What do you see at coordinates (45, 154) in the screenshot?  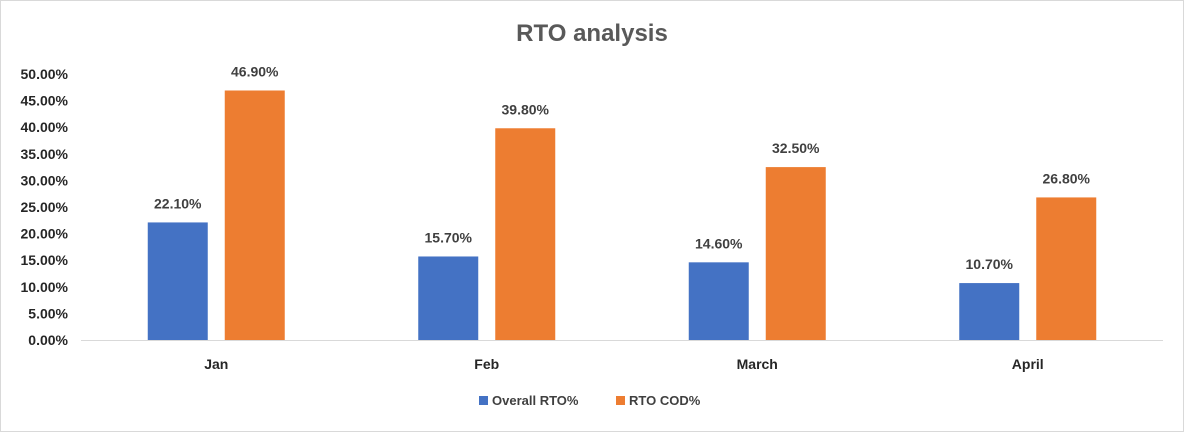 I see `y-tick-label: 35.00%` at bounding box center [45, 154].